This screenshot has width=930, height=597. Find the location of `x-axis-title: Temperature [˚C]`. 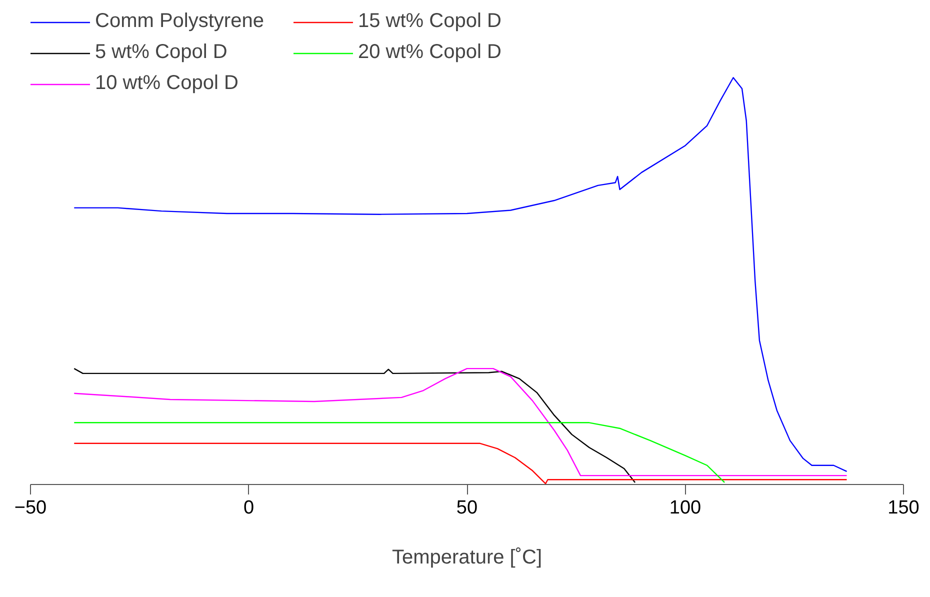

x-axis-title: Temperature [˚C] is located at coordinates (467, 557).